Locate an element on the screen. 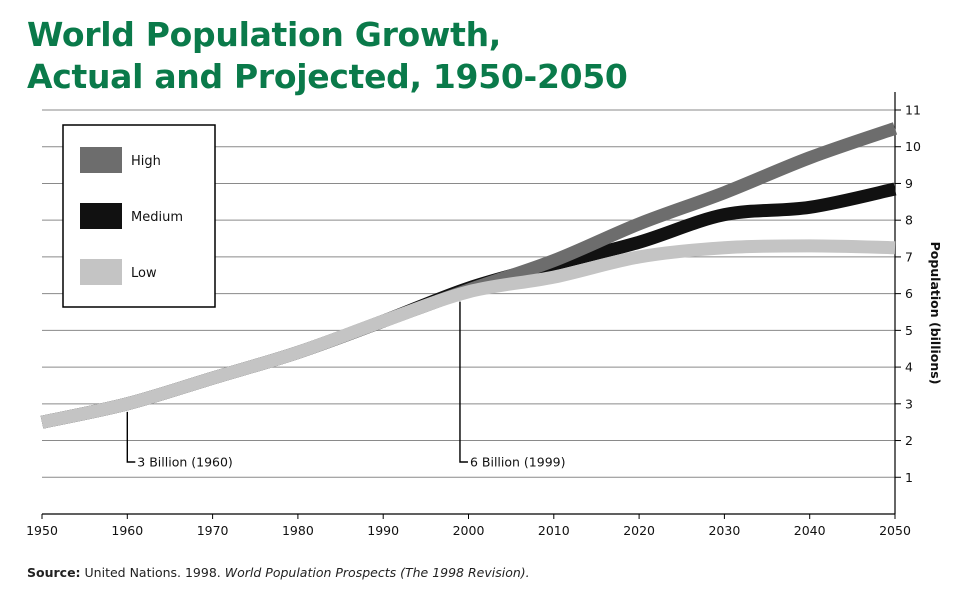  x-tick-label-2030: 2030 is located at coordinates (724, 530).